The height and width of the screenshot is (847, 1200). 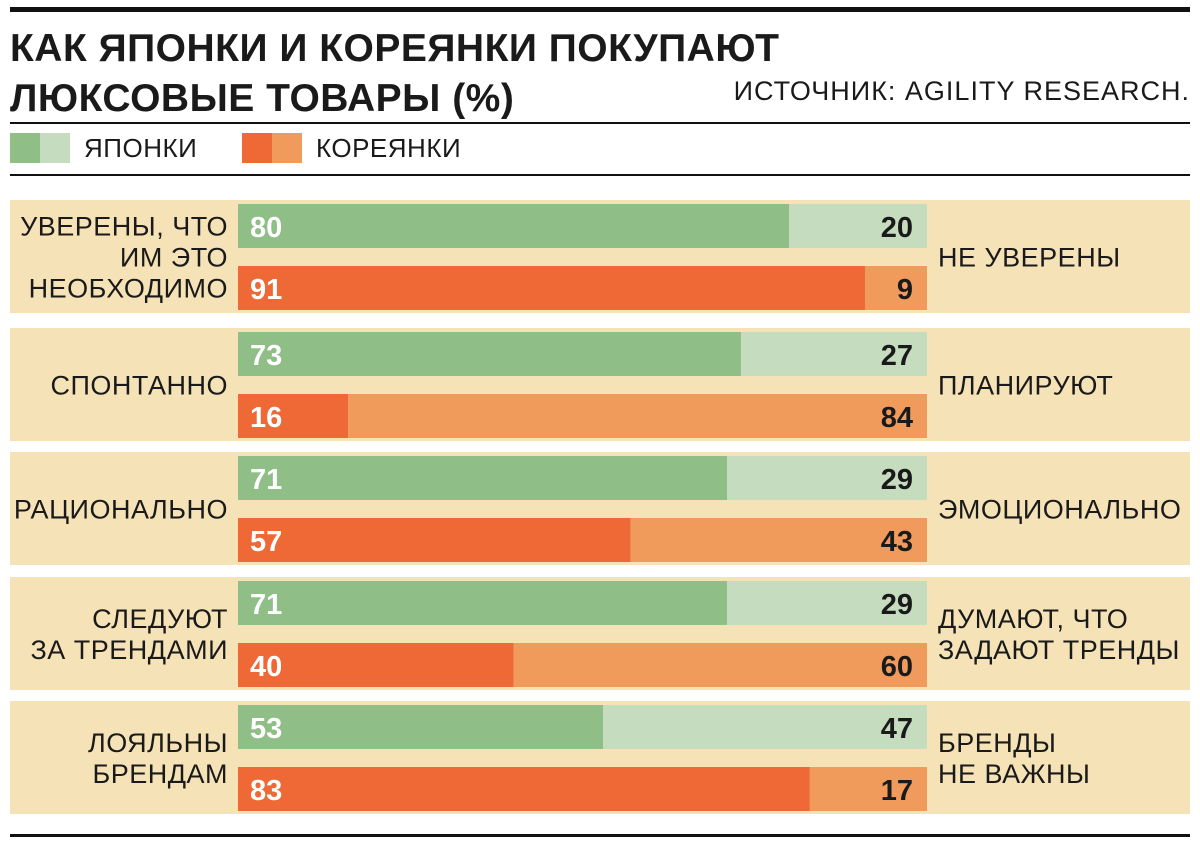 What do you see at coordinates (1014, 774) in the screenshot?
I see `category-right-label-line: НЕ ВАЖНЫ` at bounding box center [1014, 774].